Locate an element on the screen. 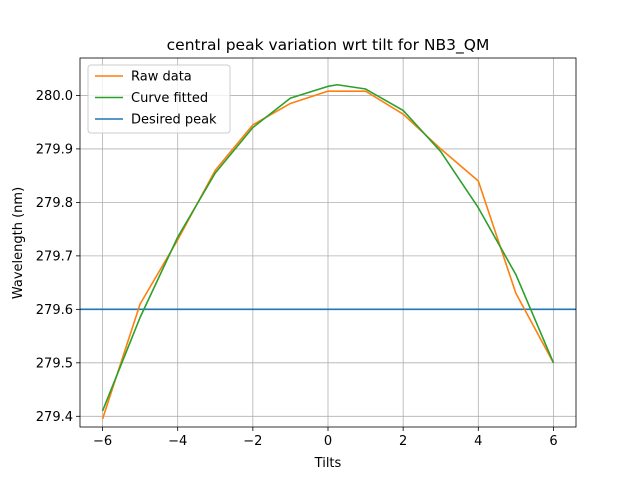  y-tick-label: 279.7 is located at coordinates (54, 256).